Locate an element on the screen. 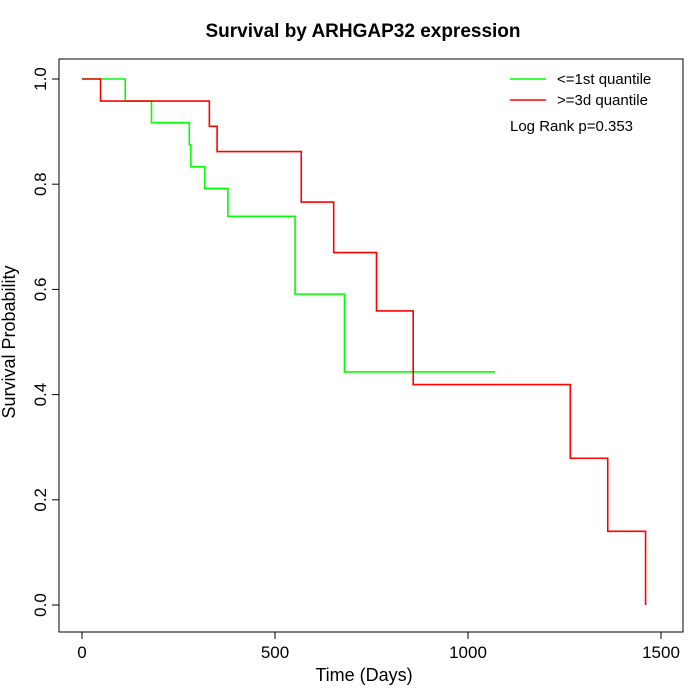 Image resolution: width=700 pixels, height=700 pixels. y-tick-label: 0.2 is located at coordinates (40, 500).